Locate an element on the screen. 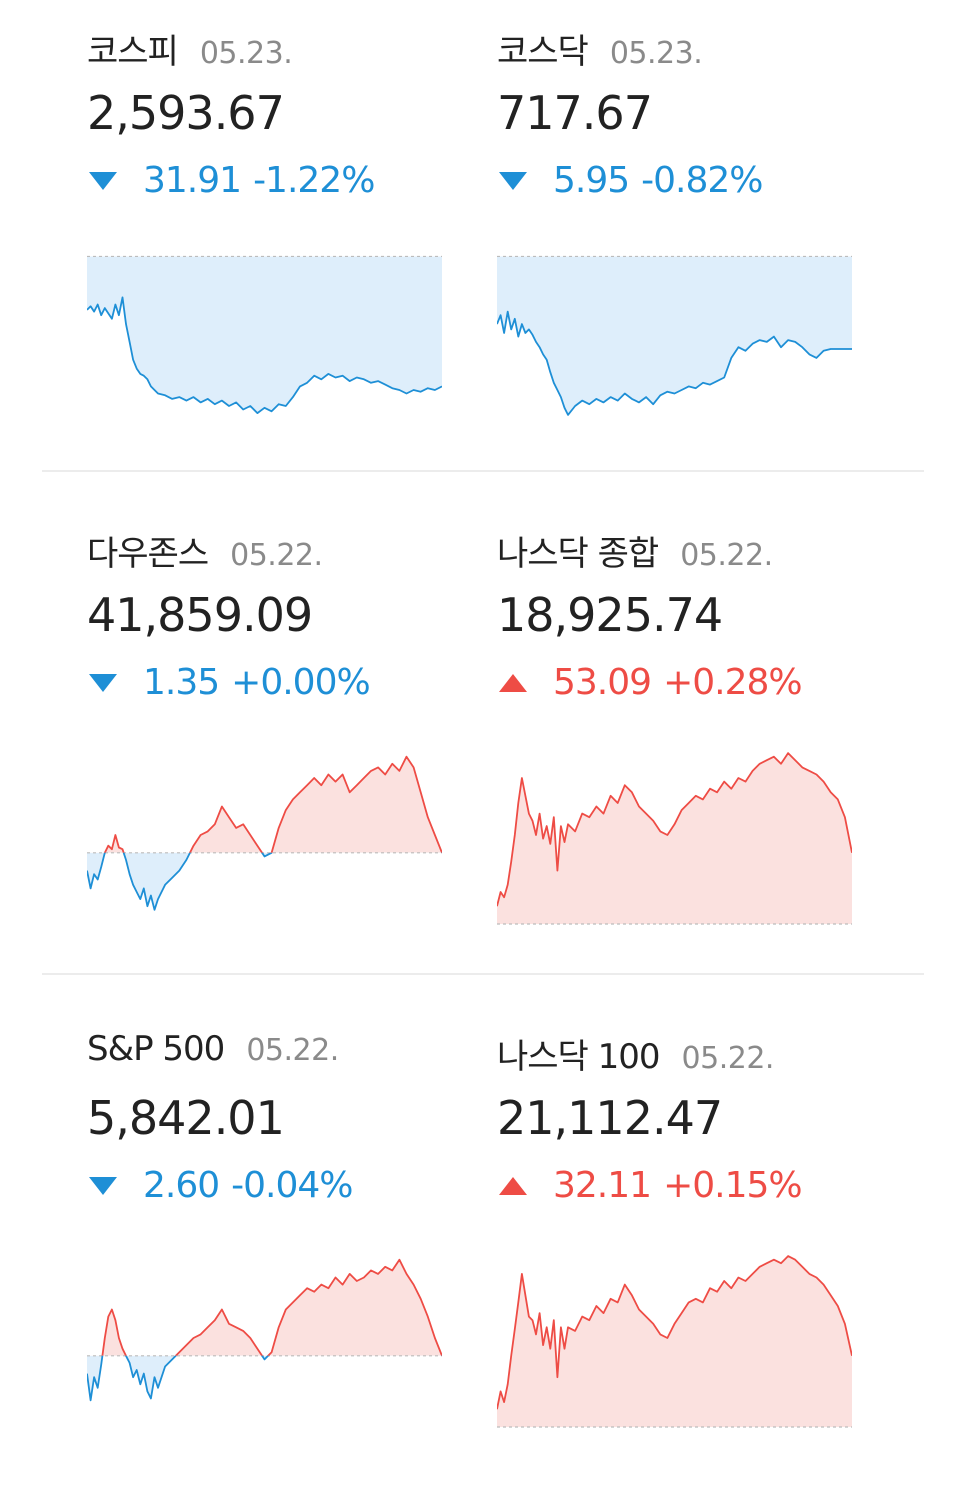 The width and height of the screenshot is (966, 1491). index-card-dow-jones: 다우존스 05.22. 41,859.09 1.35 +0.00% is located at coordinates (267, 753).